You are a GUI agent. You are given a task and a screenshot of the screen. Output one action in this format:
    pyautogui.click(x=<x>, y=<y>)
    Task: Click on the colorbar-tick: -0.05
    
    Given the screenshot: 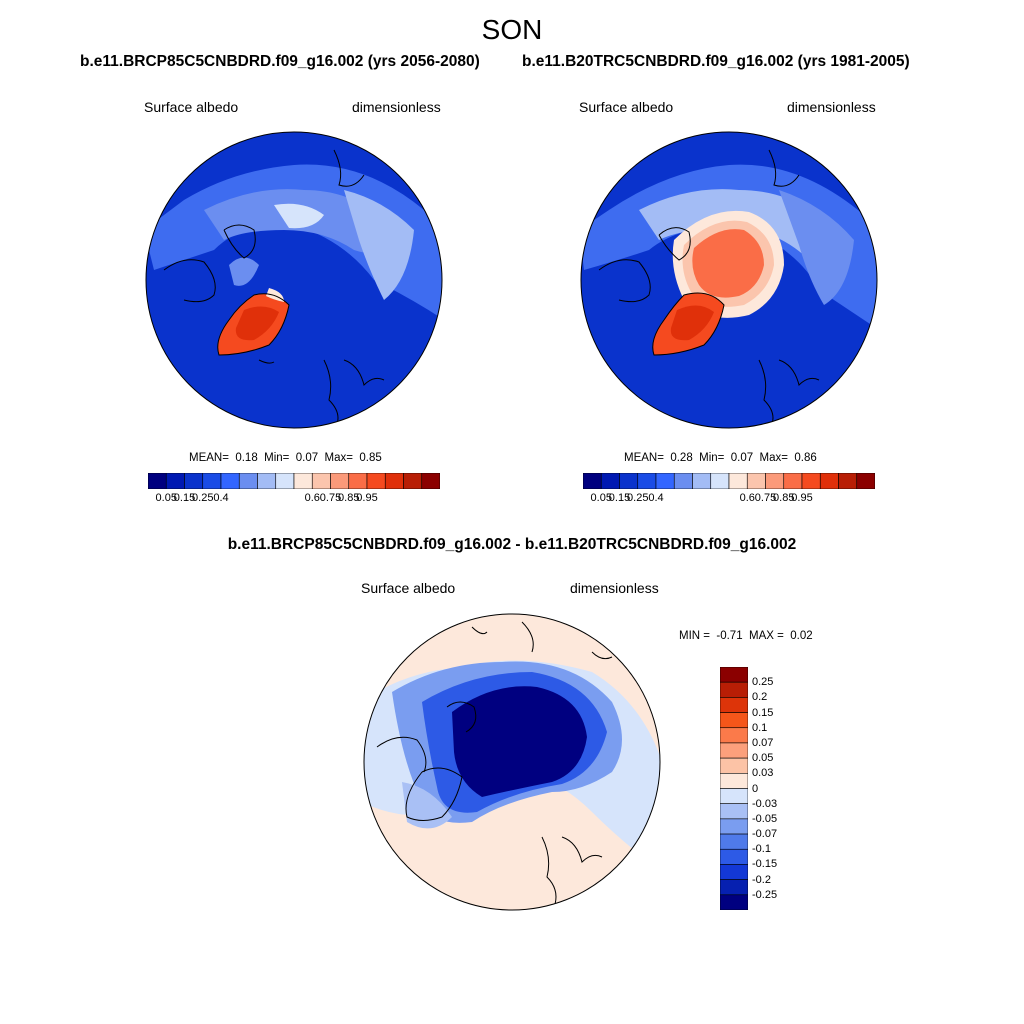 What is the action you would take?
    pyautogui.click(x=765, y=818)
    